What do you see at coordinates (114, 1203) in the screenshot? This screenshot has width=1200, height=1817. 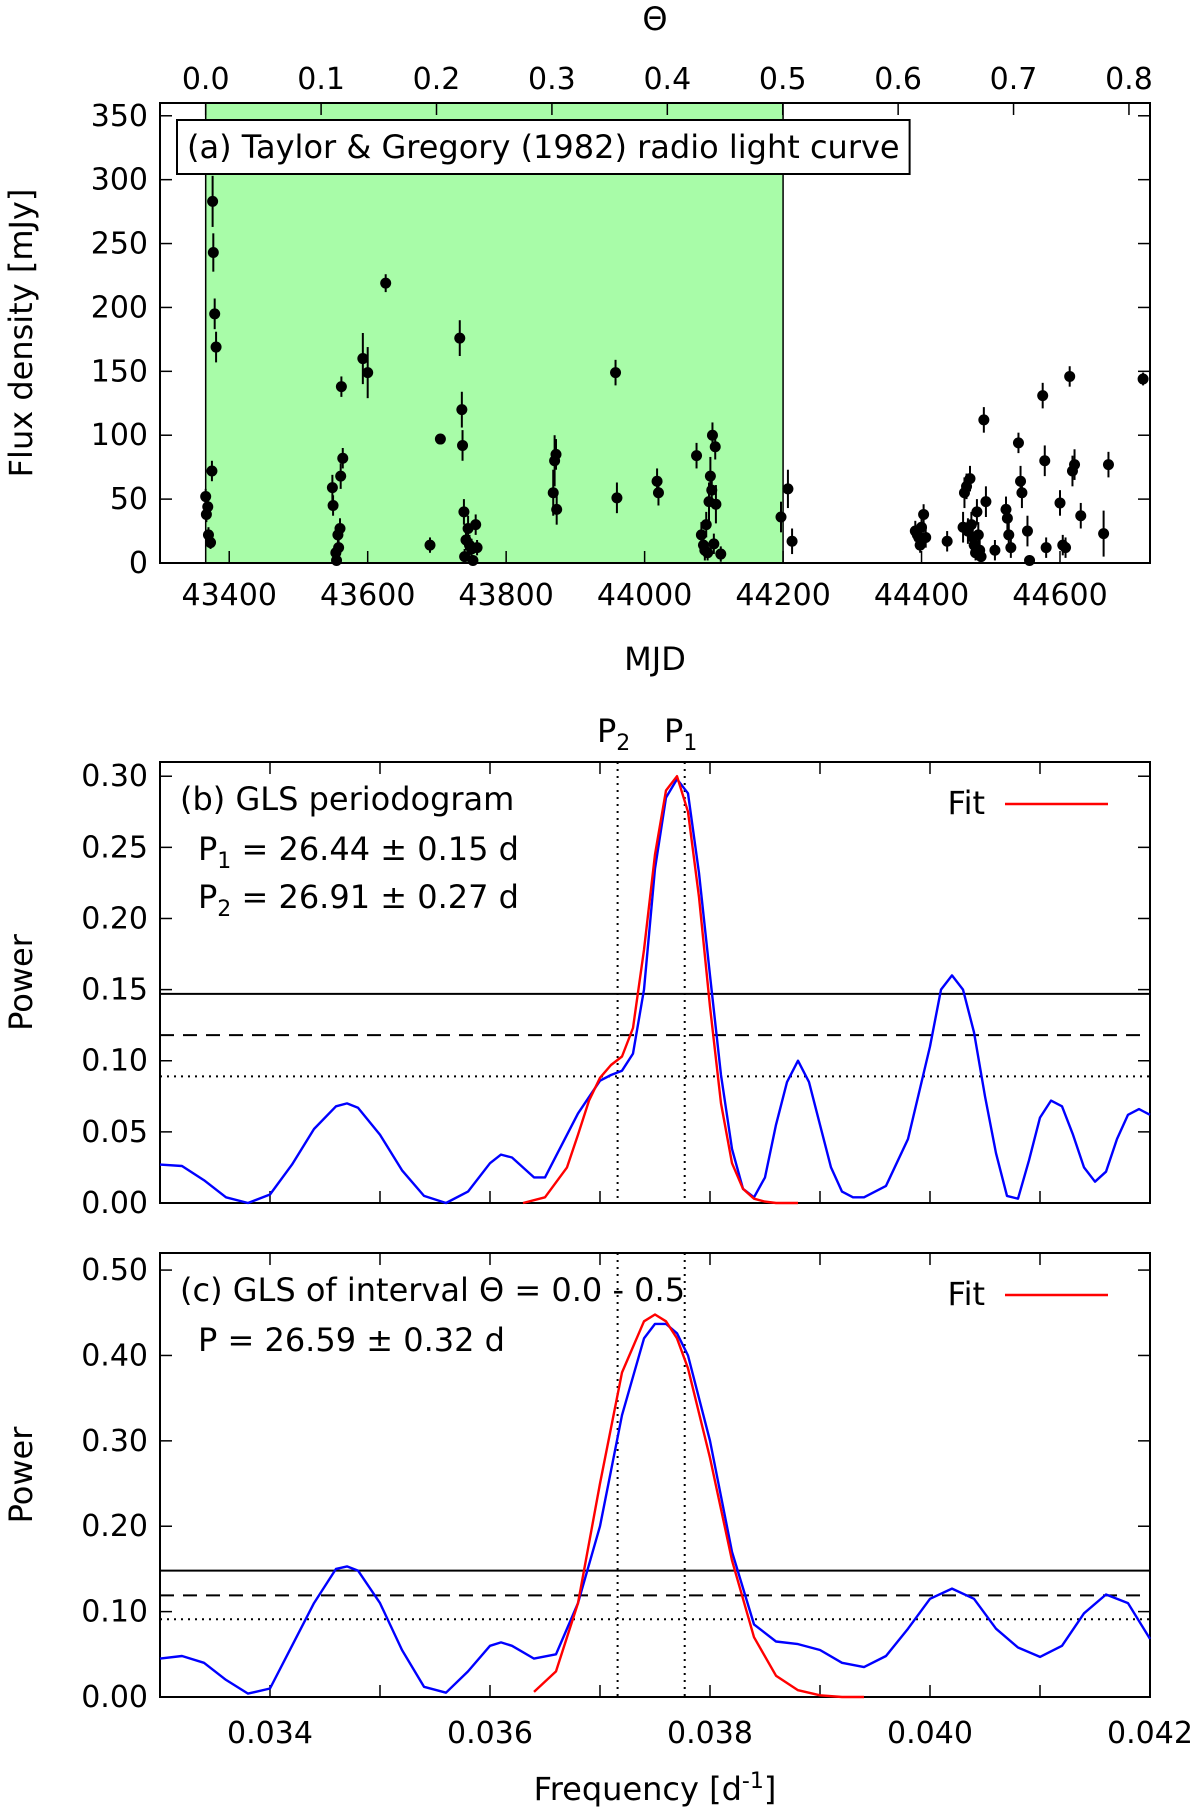 I see `b-ytick-label: 0.00` at bounding box center [114, 1203].